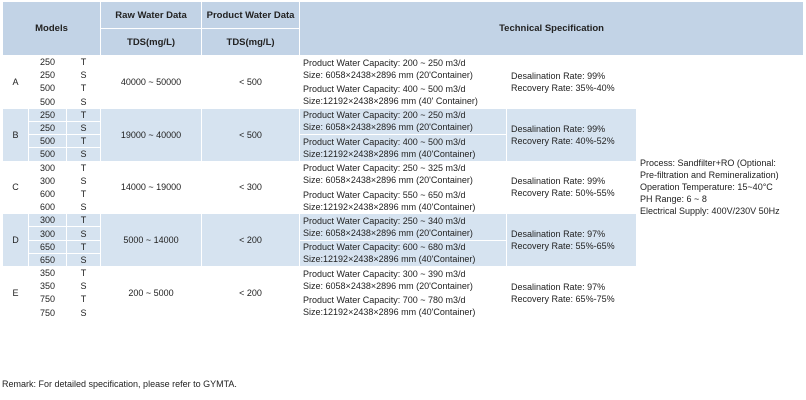 This screenshot has height=400, width=806. I want to click on table-row: 300 S, so click(403, 233).